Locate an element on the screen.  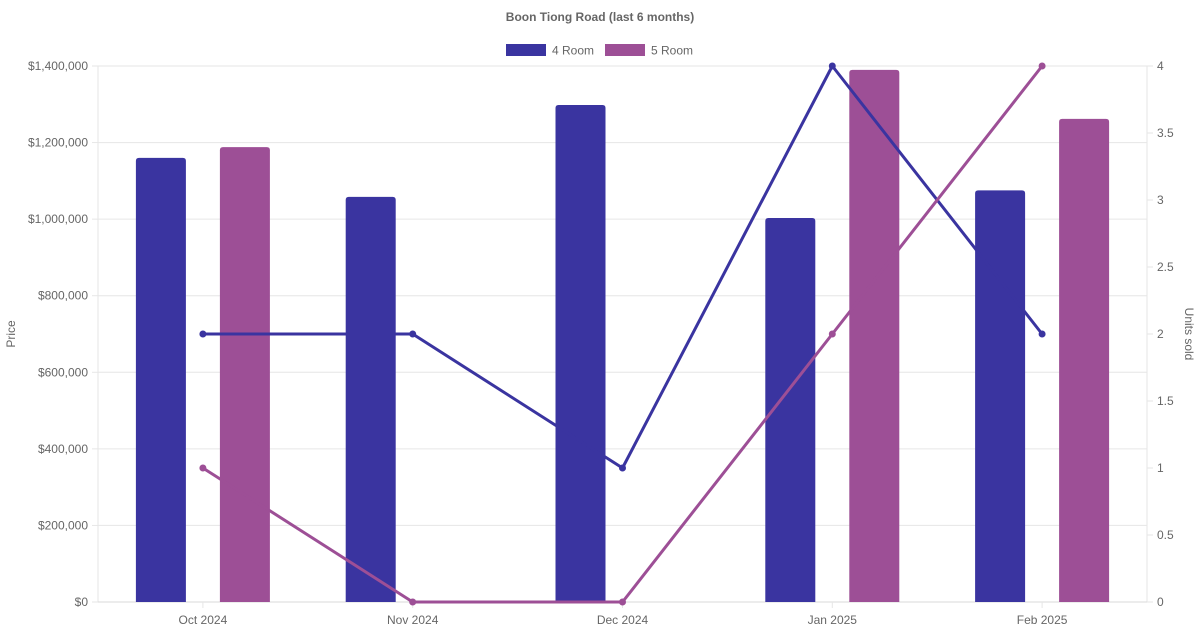
x-tick-label: Jan 2025 is located at coordinates (833, 620).